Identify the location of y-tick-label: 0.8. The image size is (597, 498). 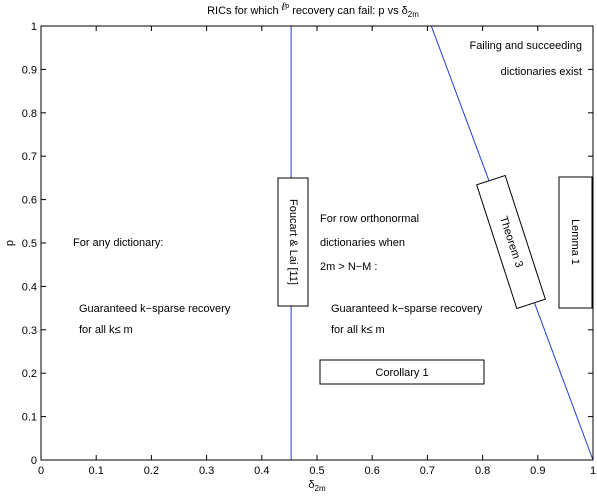
(29, 114).